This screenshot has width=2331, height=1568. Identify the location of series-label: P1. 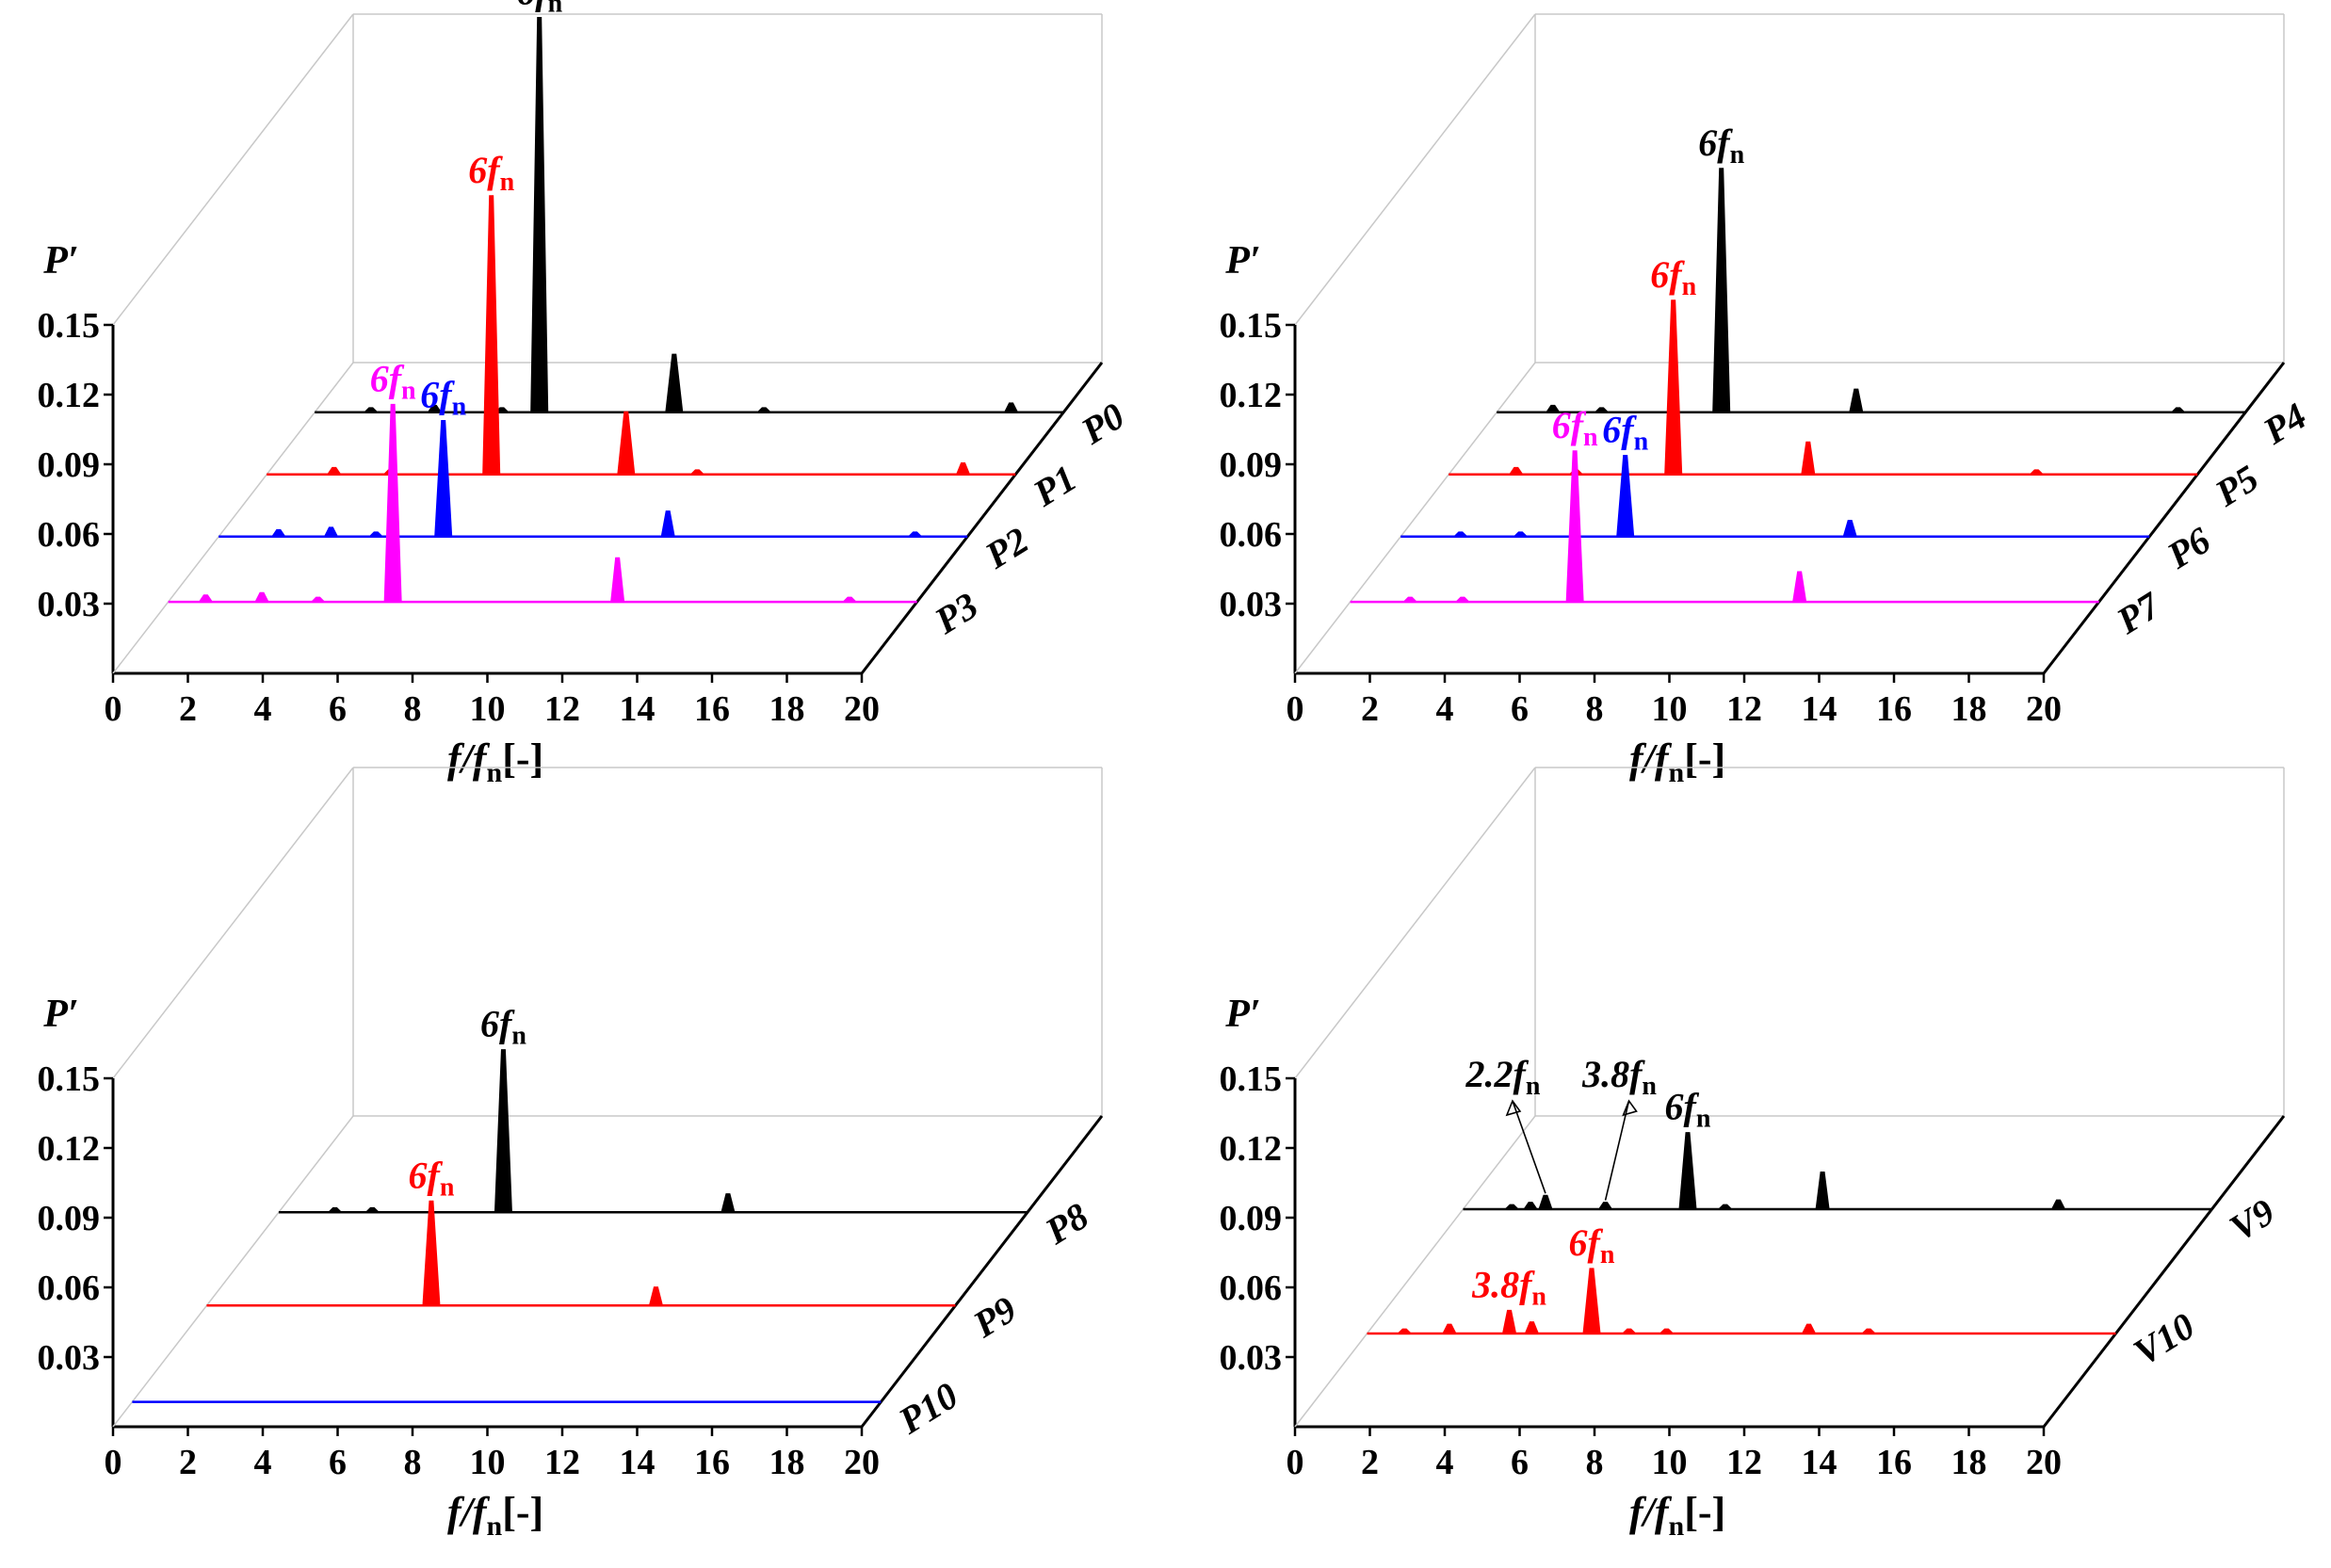
(1054, 486).